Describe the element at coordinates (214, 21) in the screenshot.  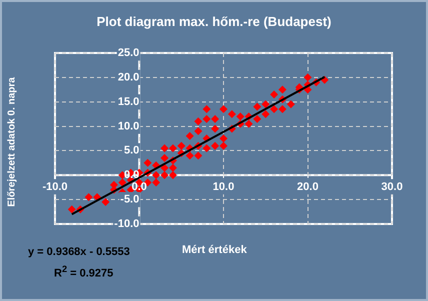
I see `chart-title: Plot diagram max. hőm.-re (Budapest)` at that location.